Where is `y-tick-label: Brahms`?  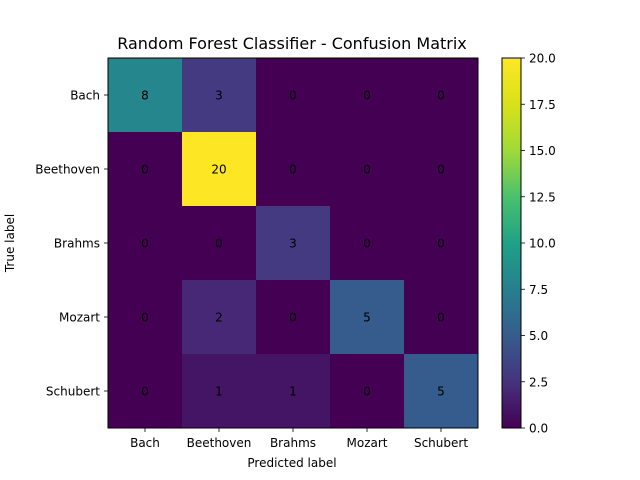
y-tick-label: Brahms is located at coordinates (77, 244).